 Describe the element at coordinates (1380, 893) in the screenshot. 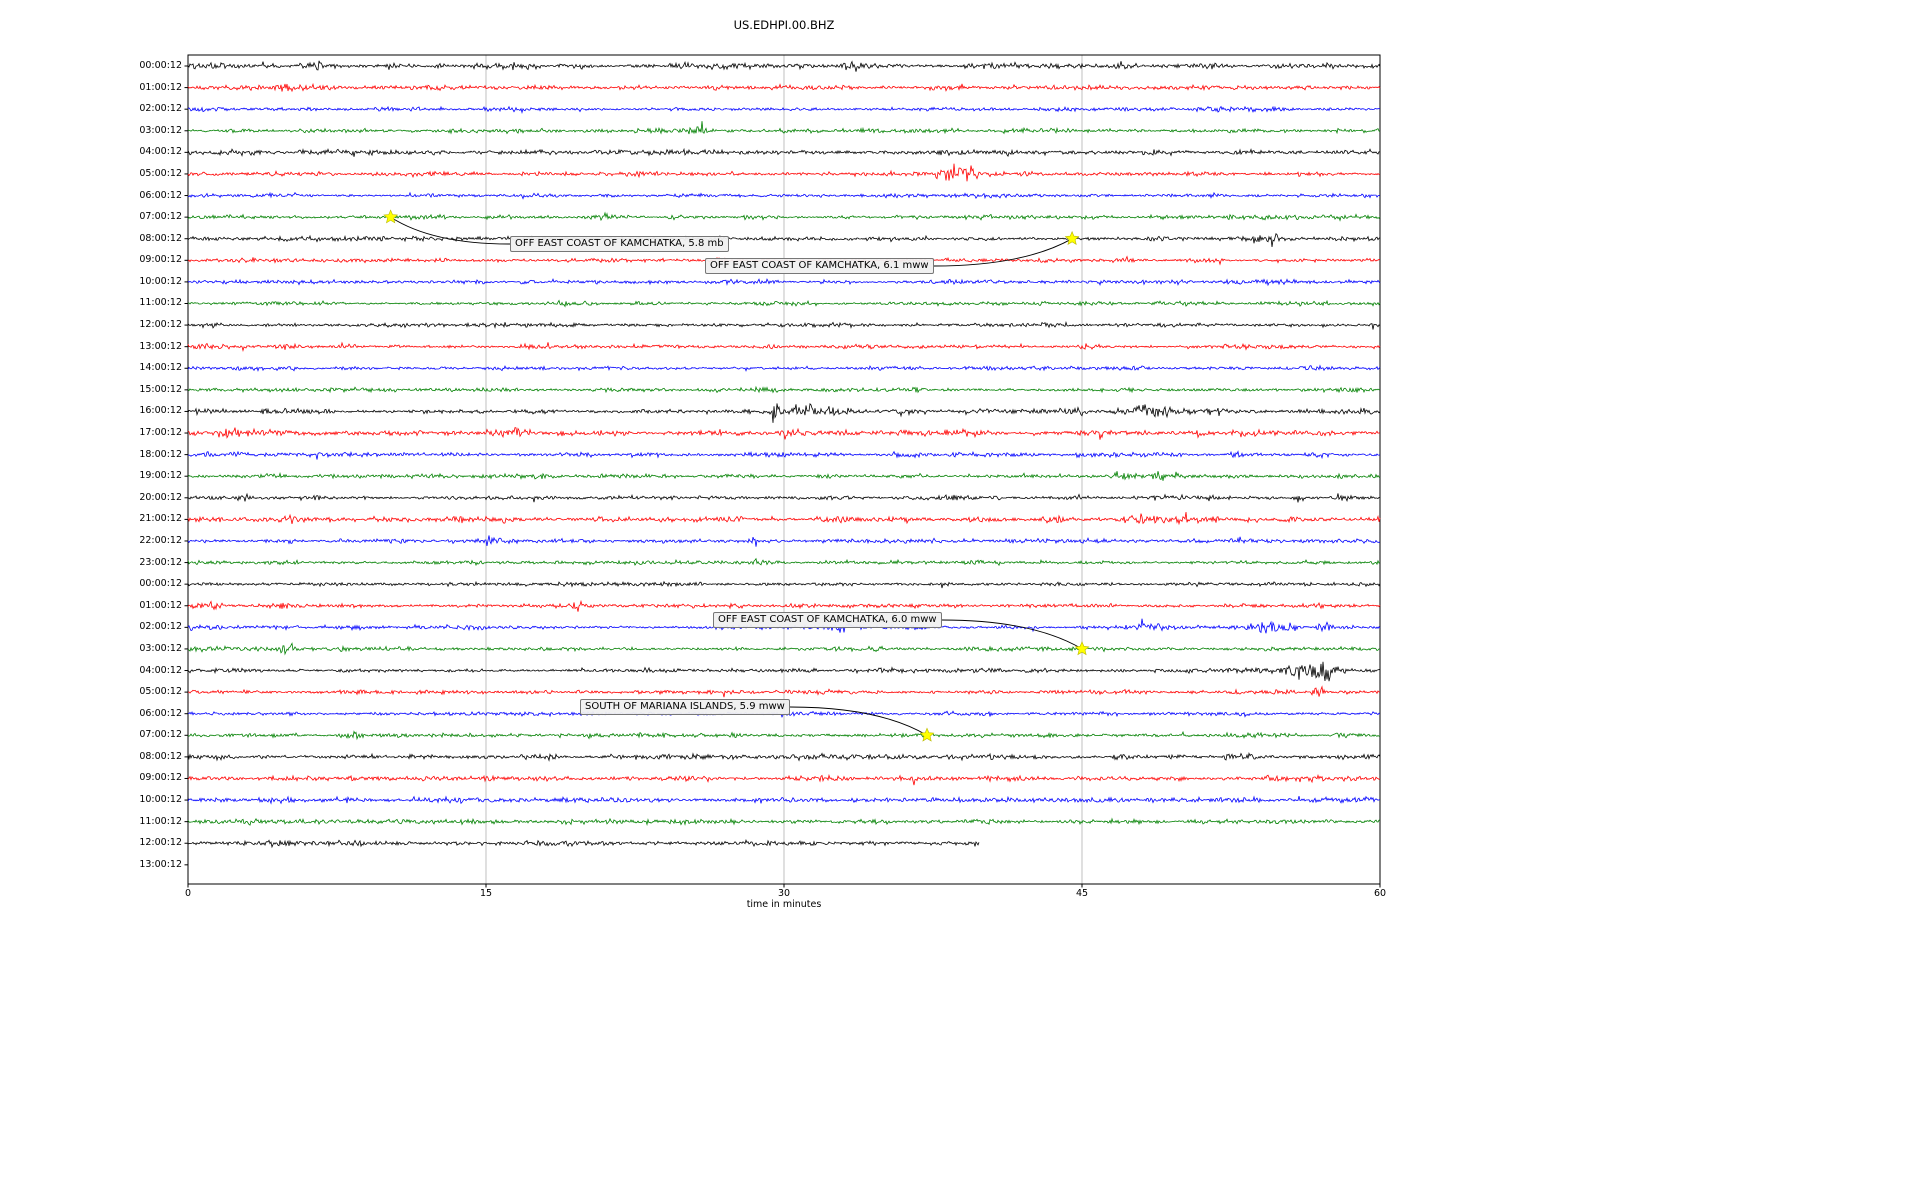

I see `x-tick-label: 60` at that location.